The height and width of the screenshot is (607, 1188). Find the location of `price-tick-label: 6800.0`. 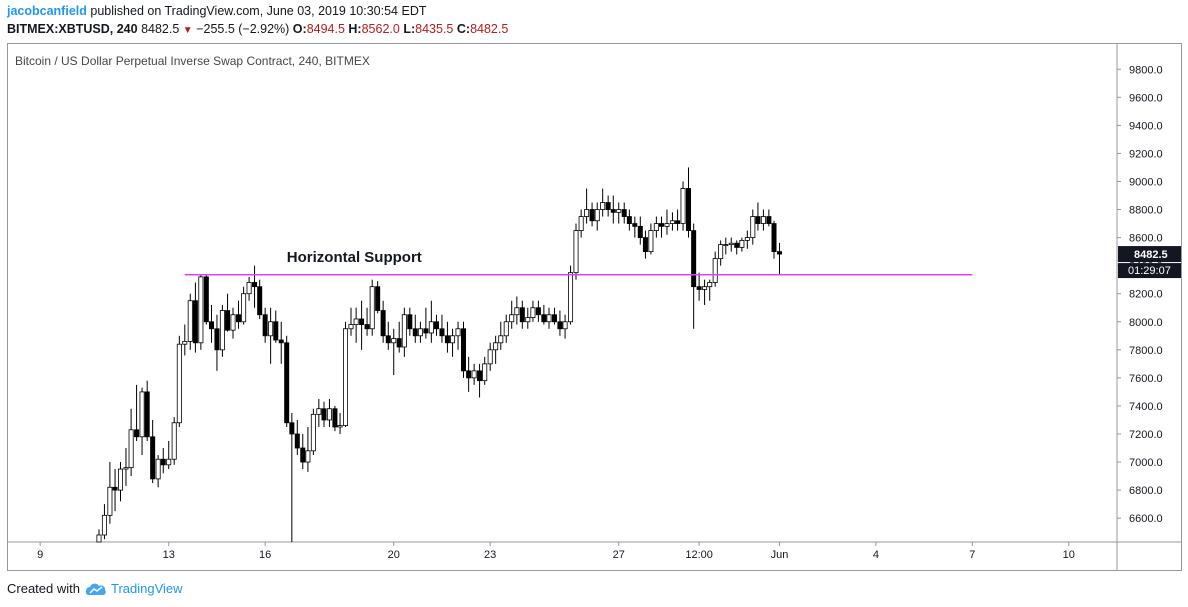

price-tick-label: 6800.0 is located at coordinates (1146, 491).